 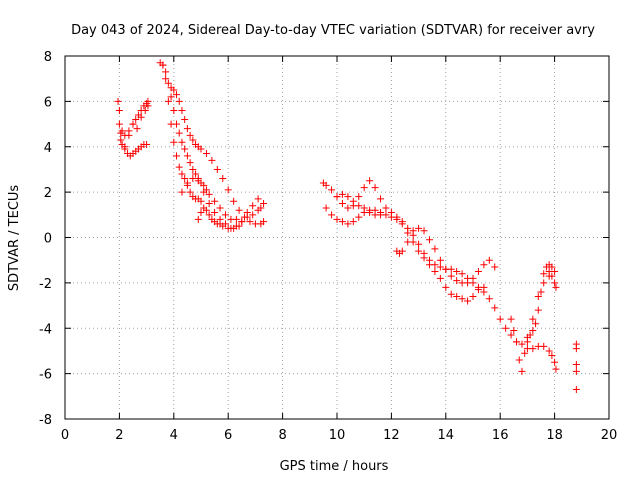 I want to click on series-track-k, so click(x=359, y=203).